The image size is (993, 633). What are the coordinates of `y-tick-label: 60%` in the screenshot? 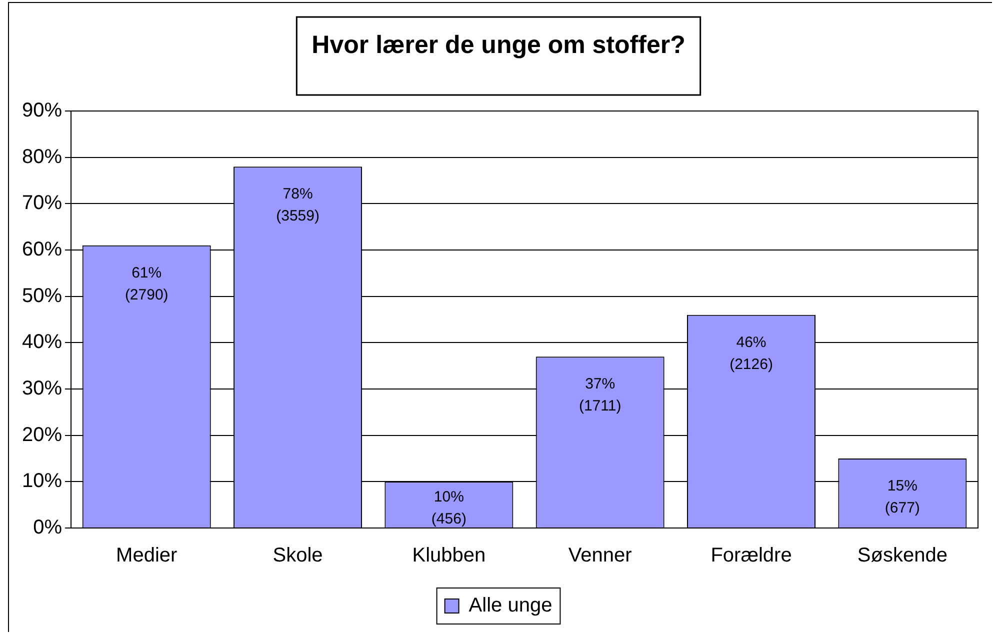 It's located at (42, 249).